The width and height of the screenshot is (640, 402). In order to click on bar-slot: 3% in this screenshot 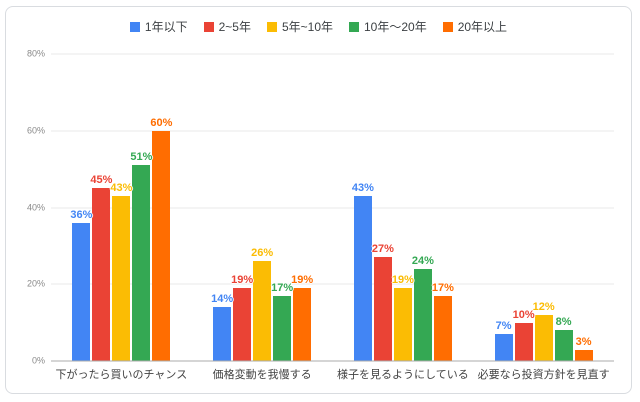, I will do `click(583, 207)`.